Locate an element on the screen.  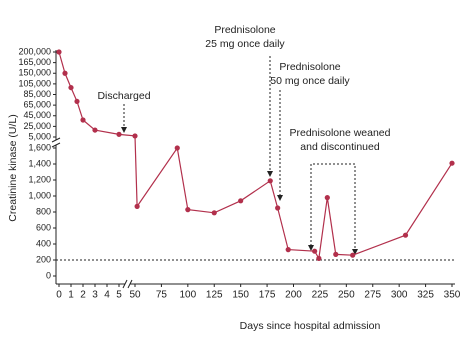
y-tick-label: 600 is located at coordinates (43, 227).